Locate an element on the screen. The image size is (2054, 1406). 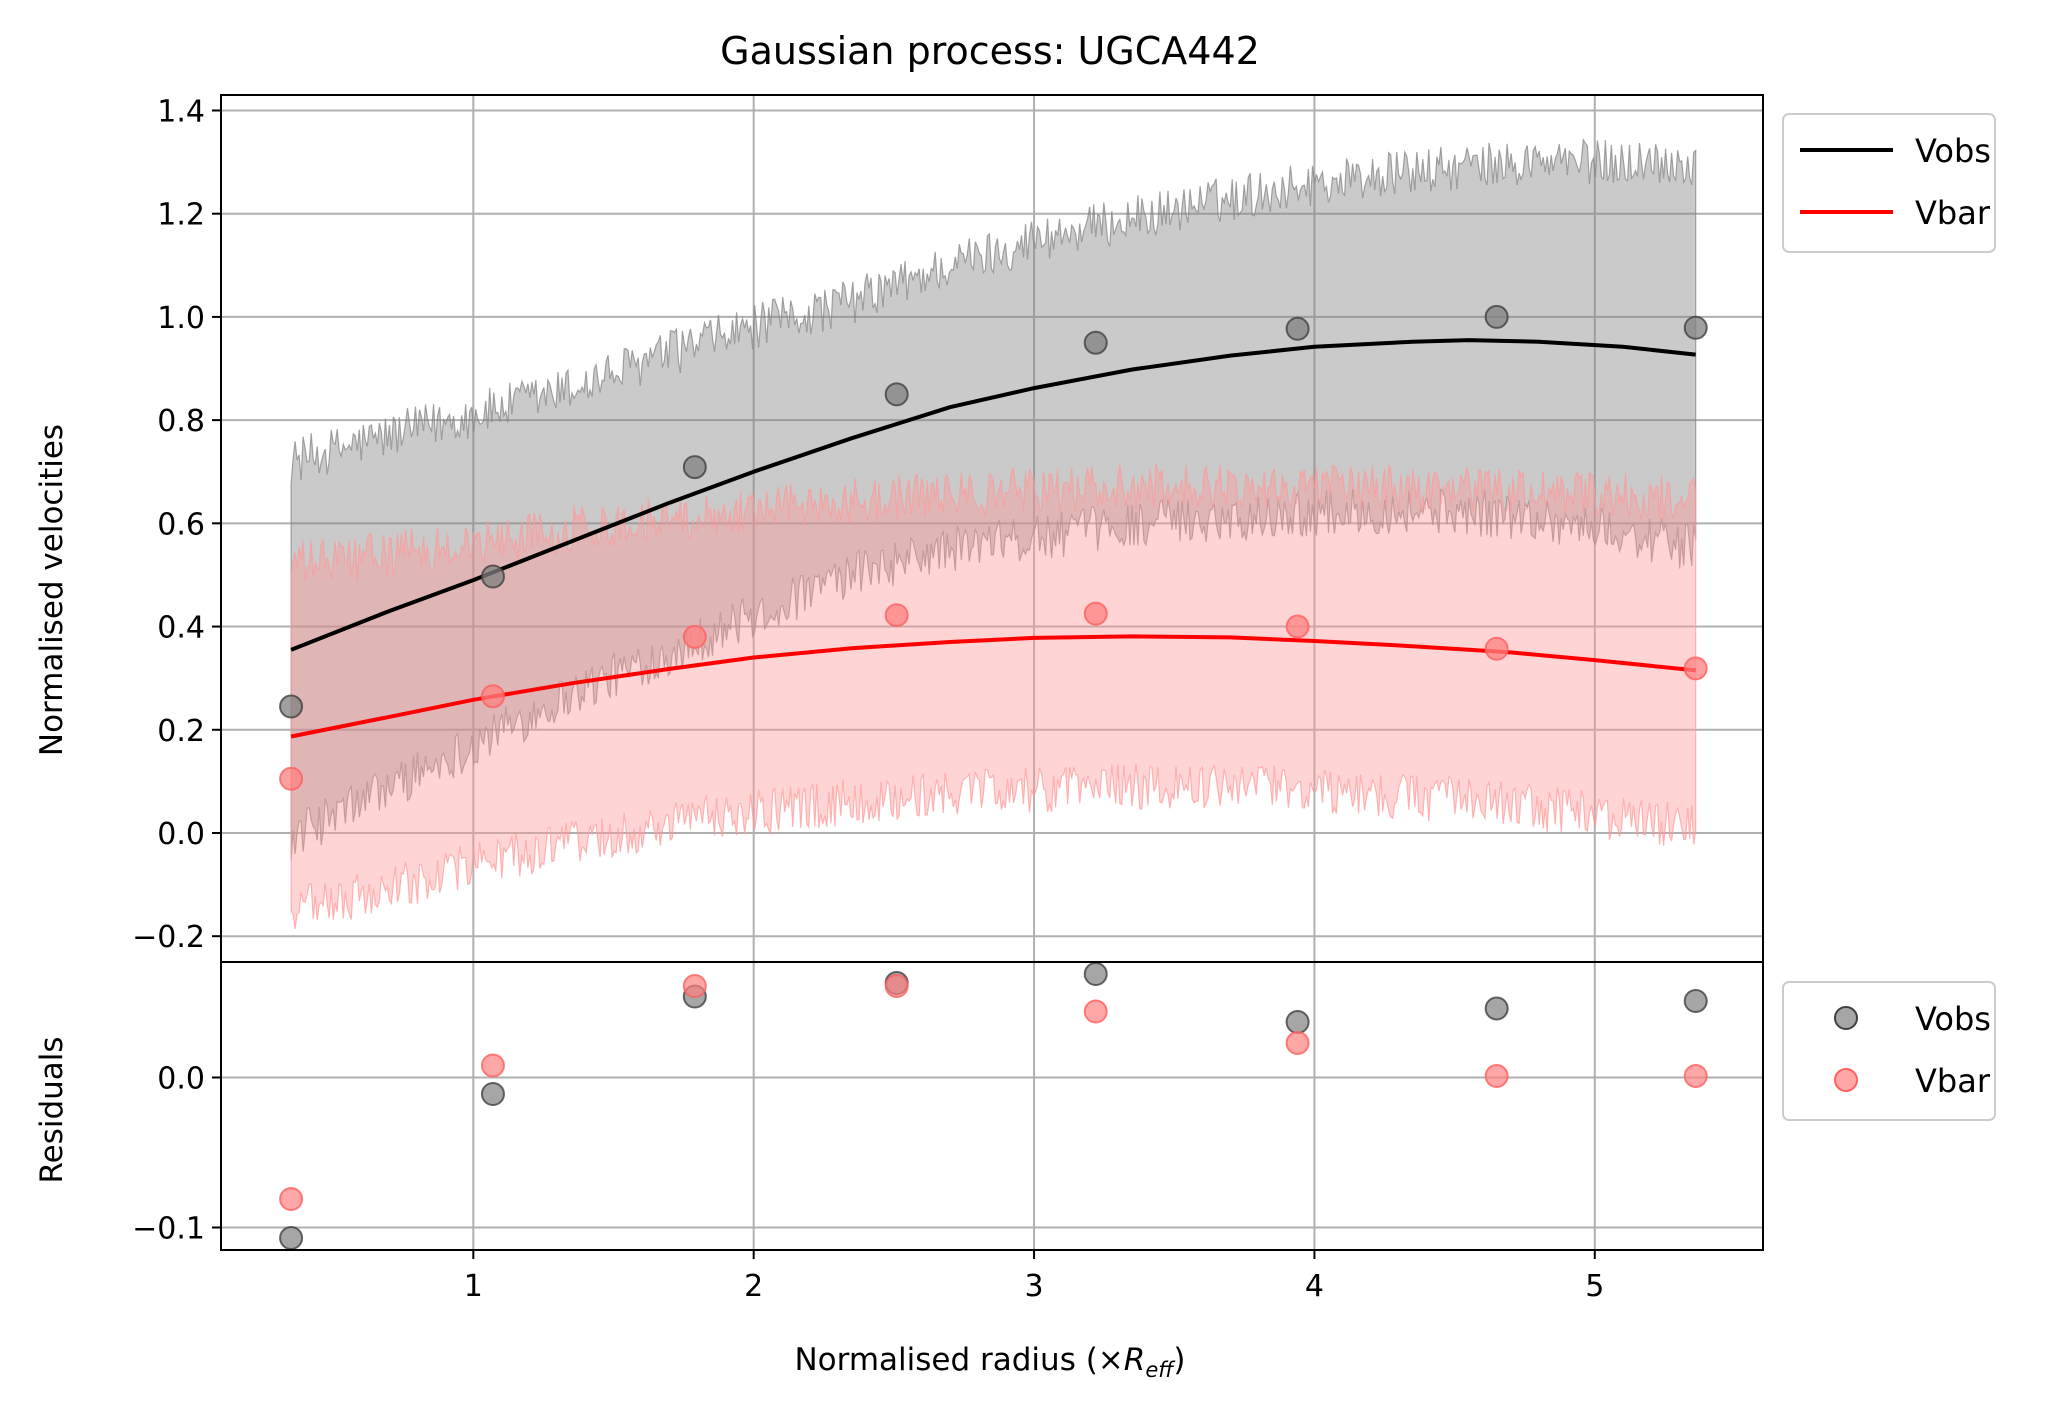
x-axis-label-math: R is located at coordinates (1135, 1360).